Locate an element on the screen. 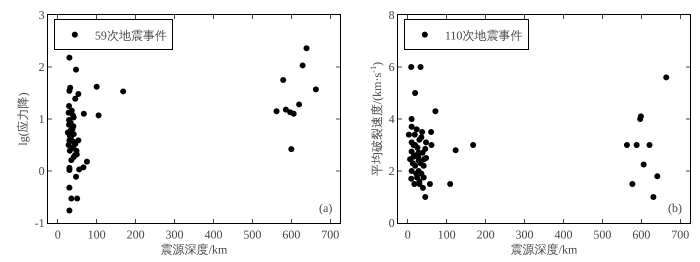 This screenshot has height=262, width=700. annotation: (b) is located at coordinates (675, 208).